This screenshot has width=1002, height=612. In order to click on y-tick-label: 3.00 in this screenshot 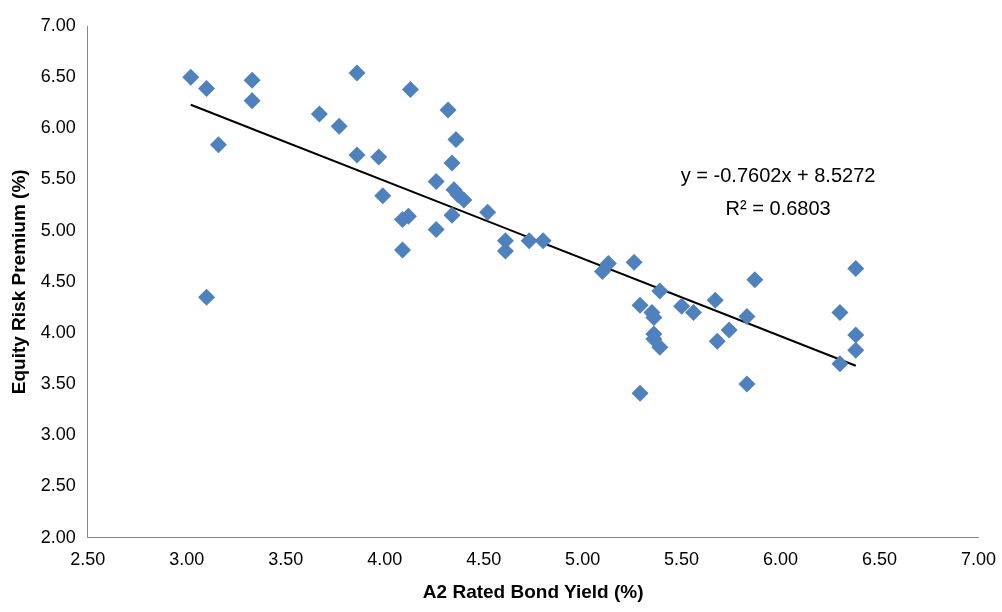, I will do `click(58, 434)`.